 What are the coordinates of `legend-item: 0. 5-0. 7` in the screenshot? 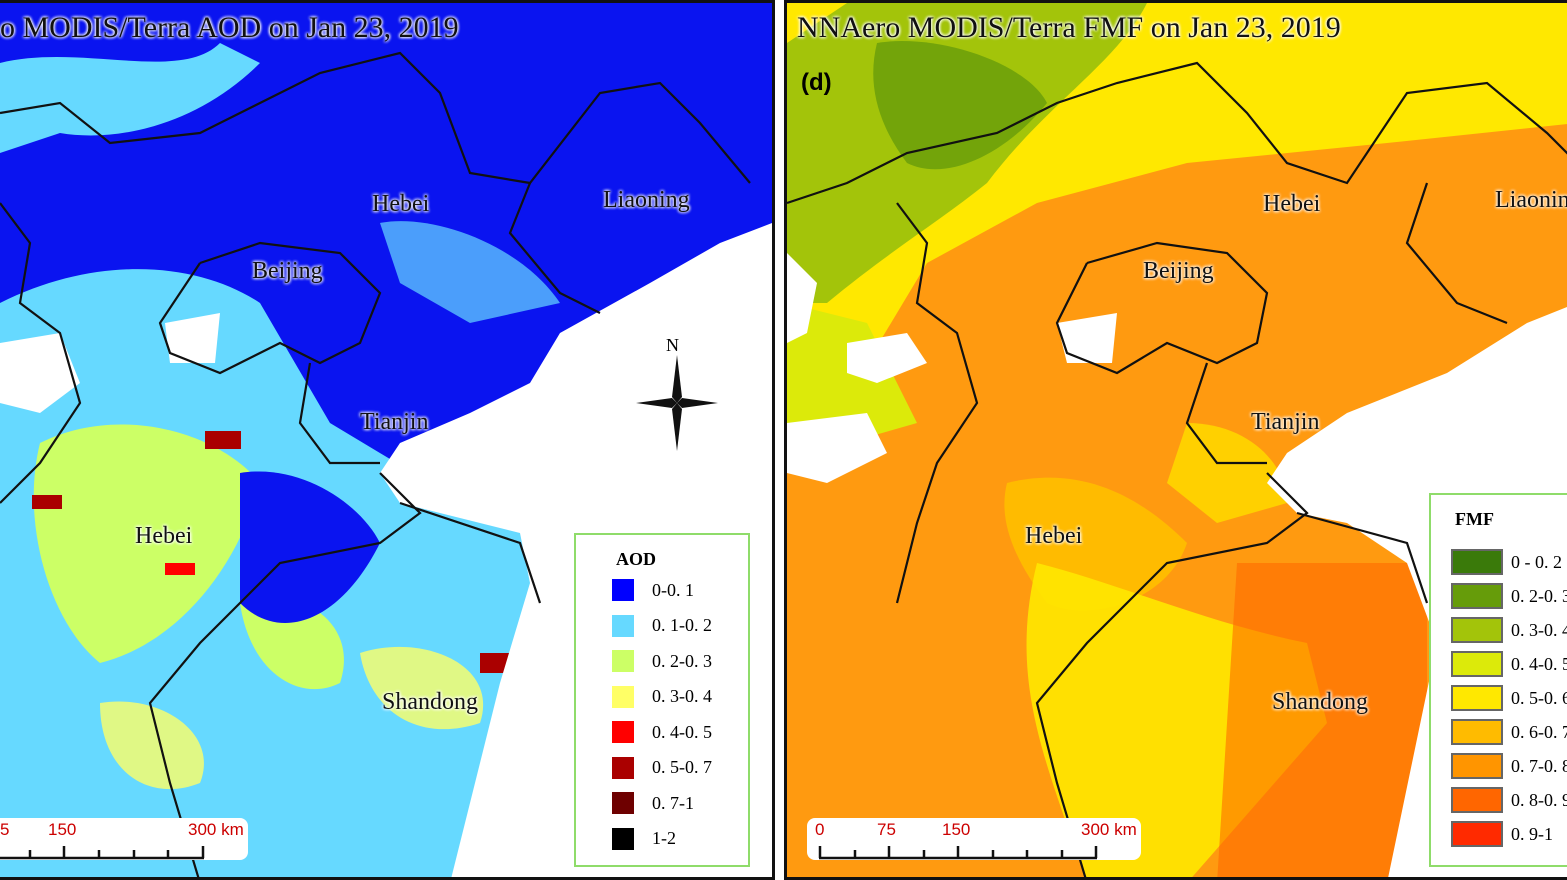 It's located at (662, 767).